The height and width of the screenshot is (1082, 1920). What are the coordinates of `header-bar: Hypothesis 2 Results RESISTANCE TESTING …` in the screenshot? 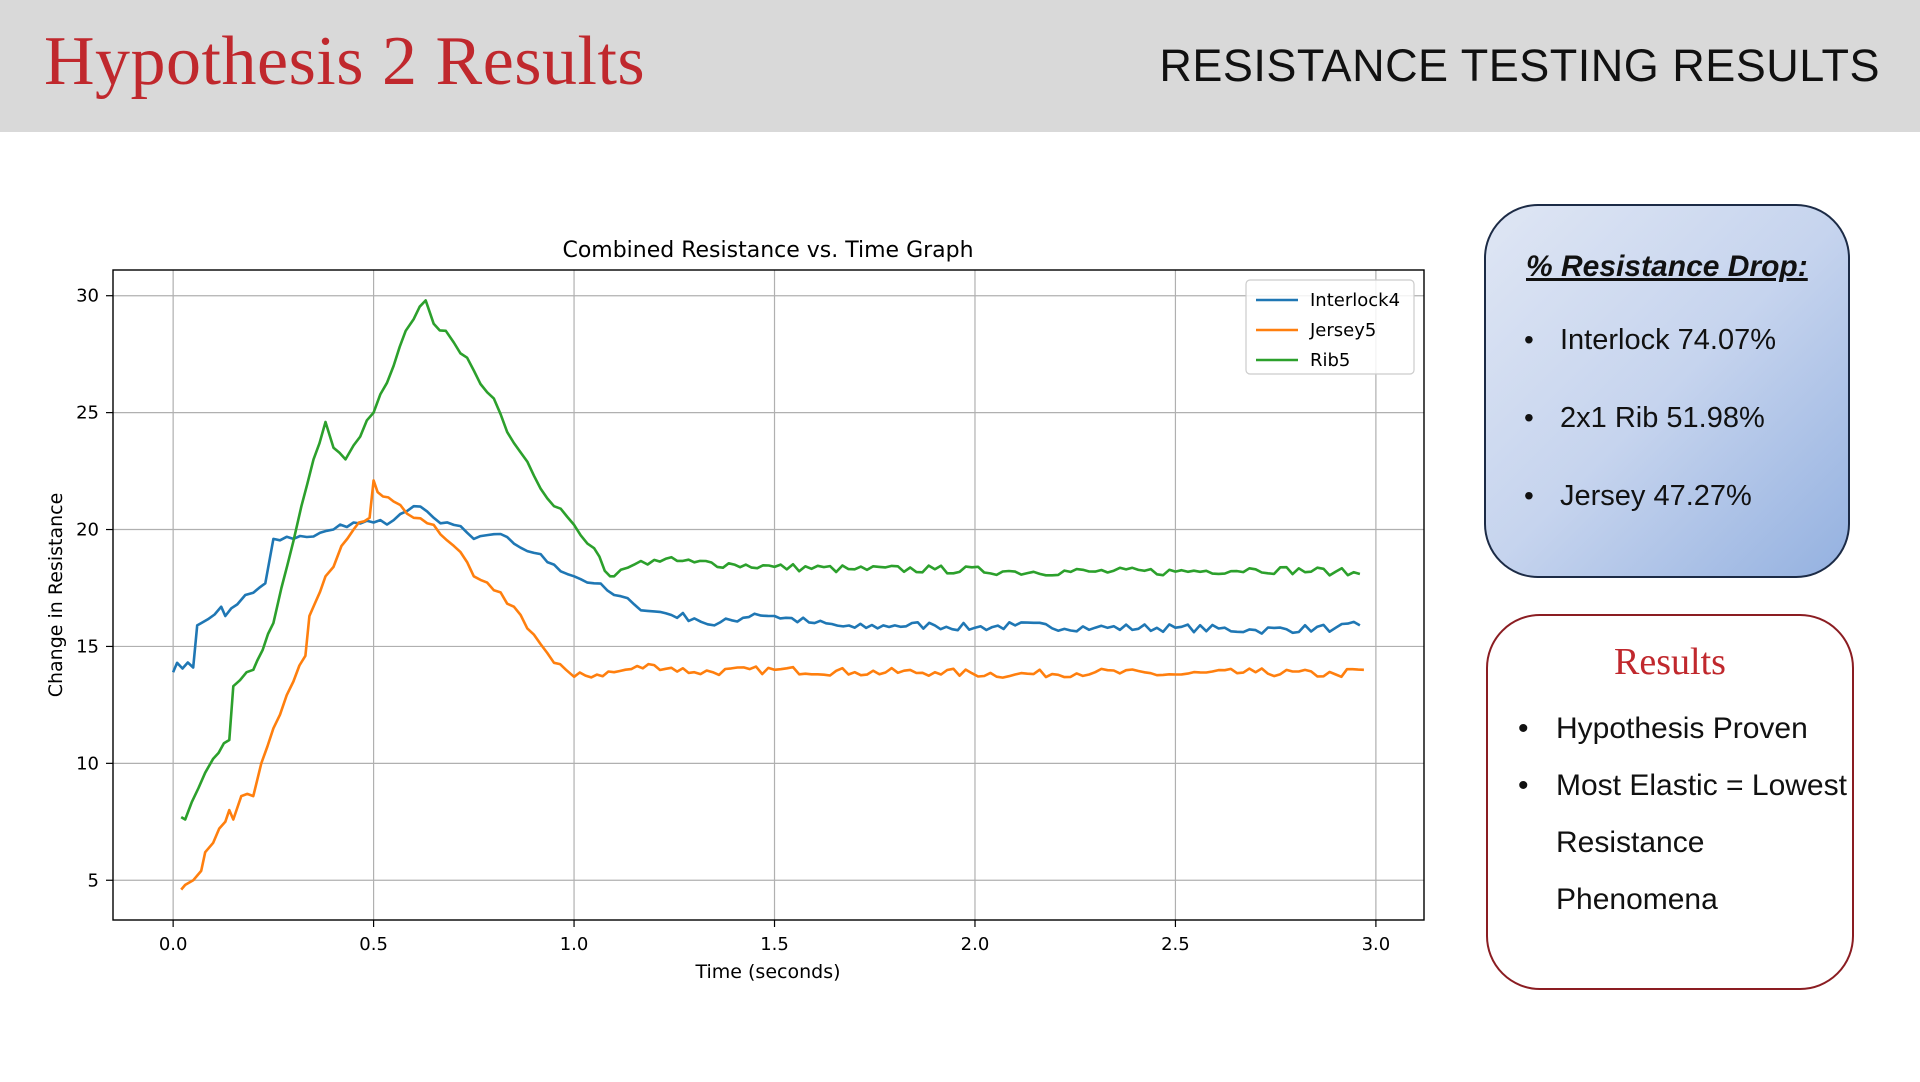 It's located at (960, 66).